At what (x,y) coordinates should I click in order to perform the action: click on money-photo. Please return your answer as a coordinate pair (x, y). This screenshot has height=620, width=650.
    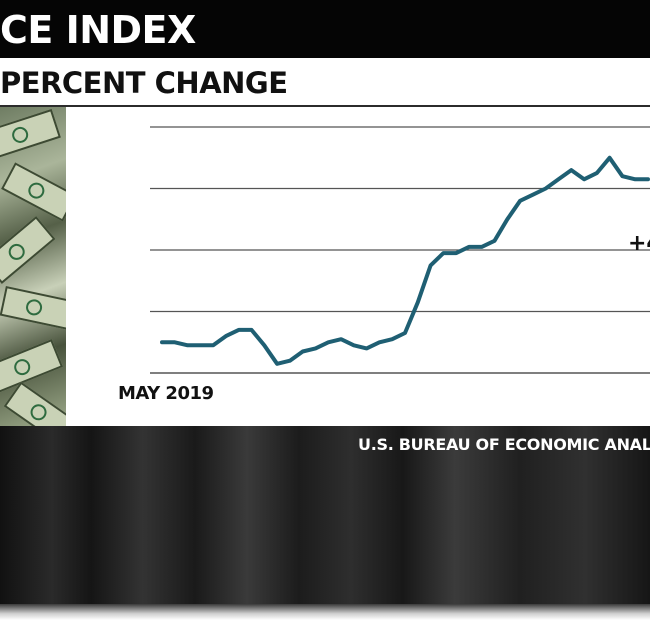
    Looking at the image, I should click on (33, 266).